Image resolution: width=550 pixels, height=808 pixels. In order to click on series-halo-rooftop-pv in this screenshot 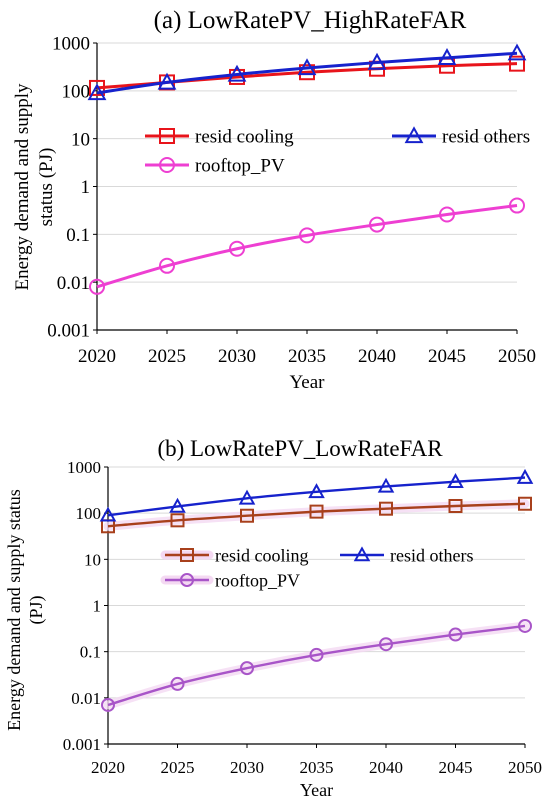, I will do `click(316, 665)`.